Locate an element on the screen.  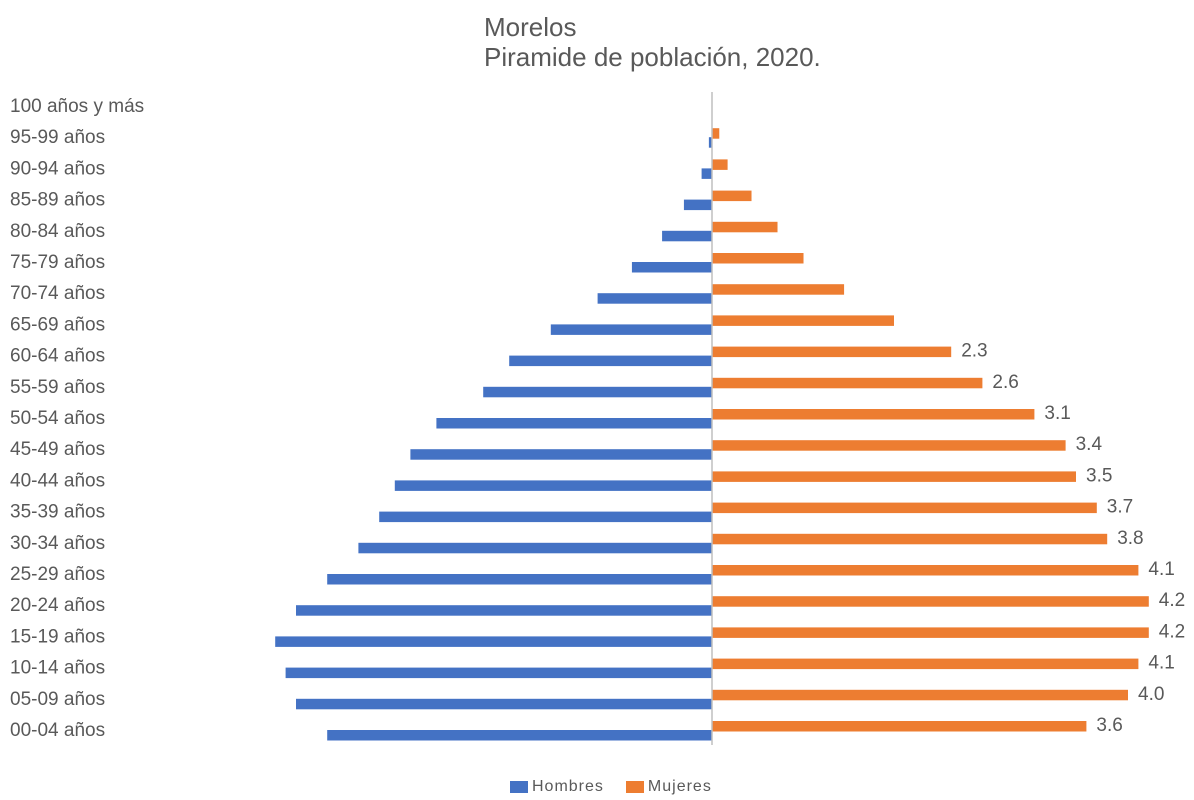
category-label: 30-34 años is located at coordinates (57, 543).